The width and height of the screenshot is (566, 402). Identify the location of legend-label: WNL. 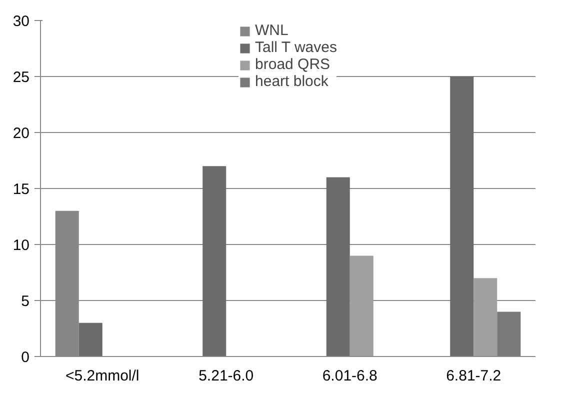
(271, 30).